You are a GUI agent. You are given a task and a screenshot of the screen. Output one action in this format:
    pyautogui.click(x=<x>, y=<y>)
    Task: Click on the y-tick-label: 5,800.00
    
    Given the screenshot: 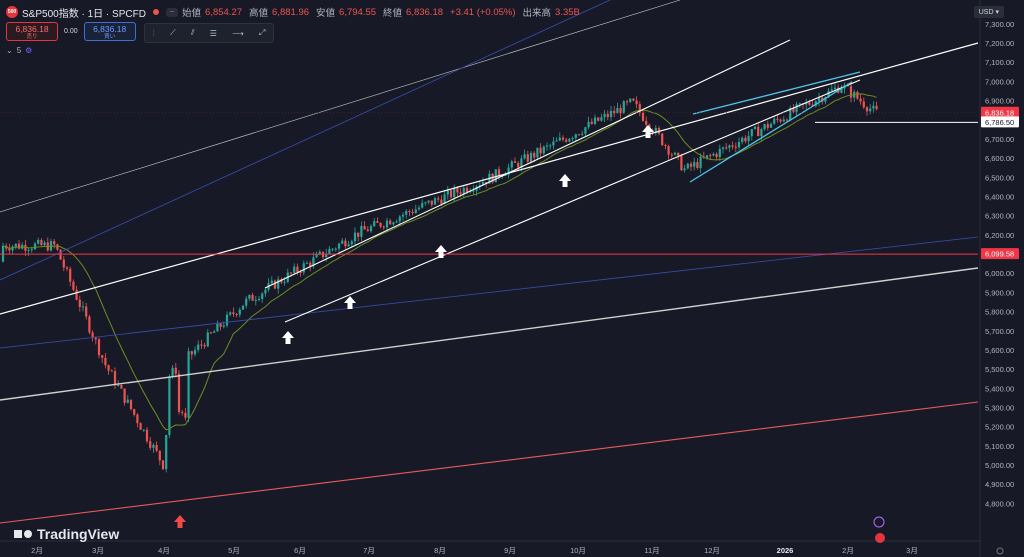 What is the action you would take?
    pyautogui.click(x=999, y=312)
    